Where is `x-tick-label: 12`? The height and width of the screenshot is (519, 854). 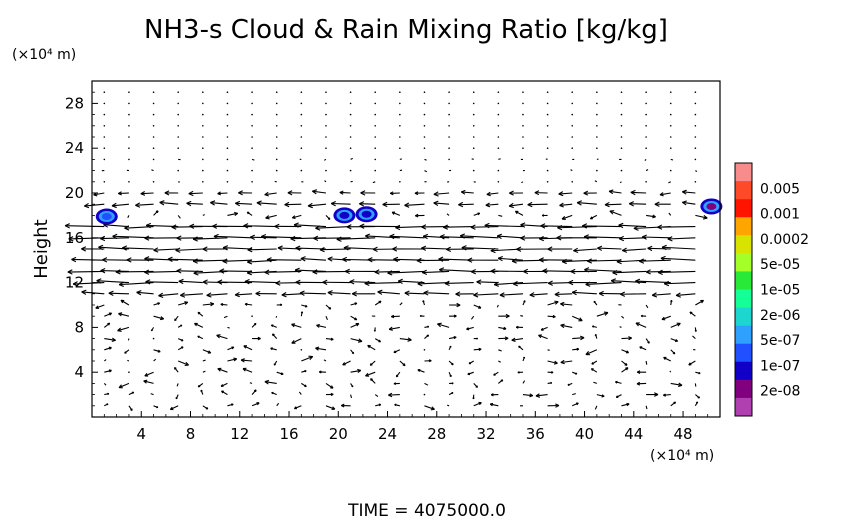
x-tick-label: 12 is located at coordinates (239, 434).